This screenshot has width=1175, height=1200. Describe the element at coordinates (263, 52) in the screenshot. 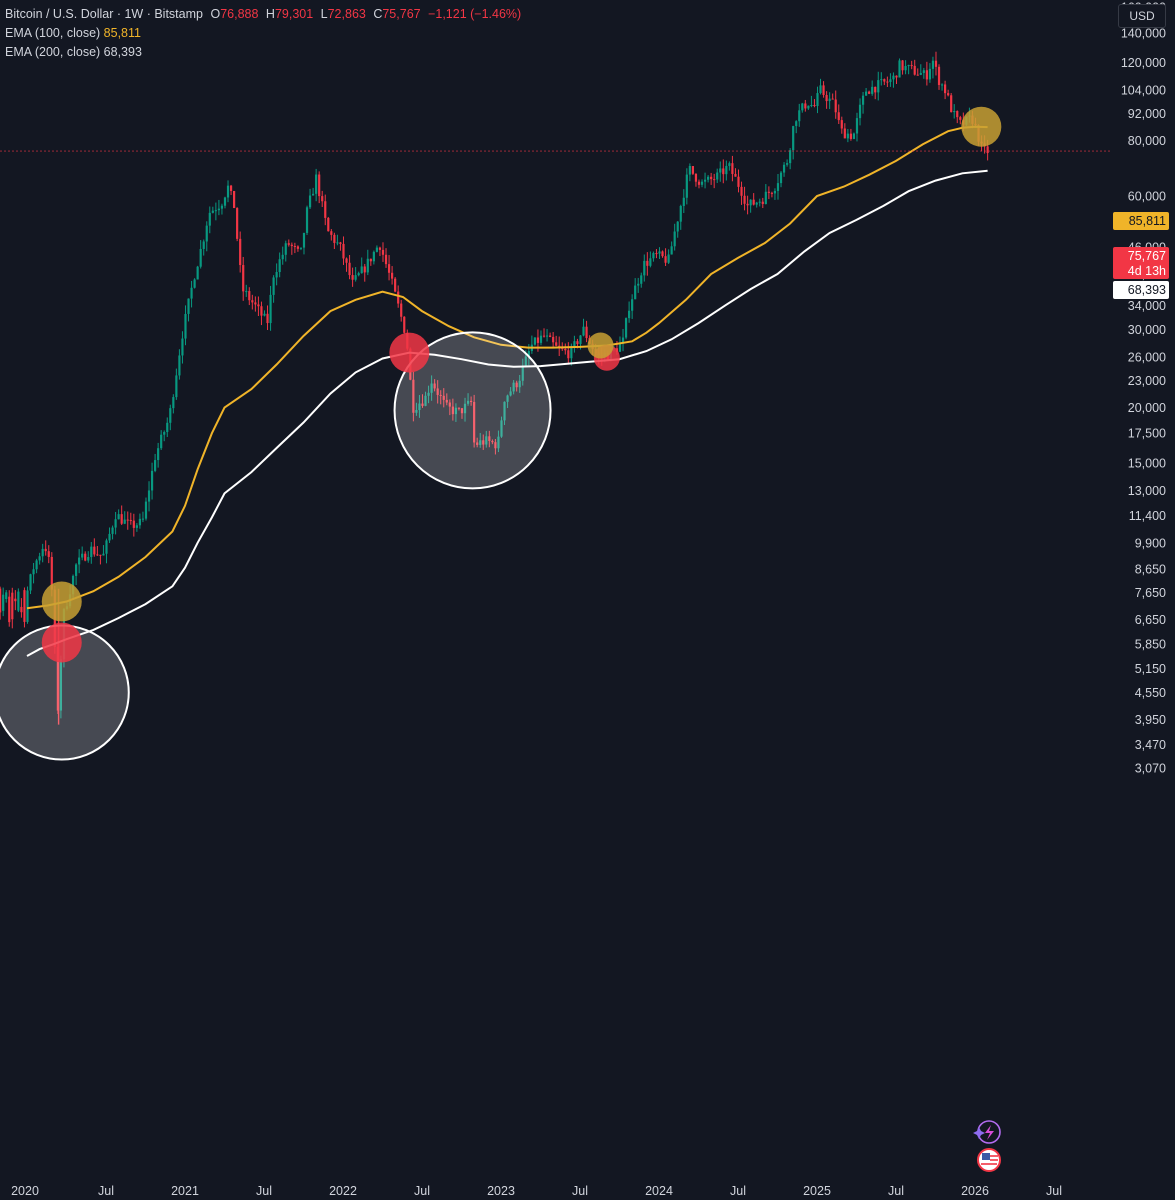

I see `ema200-legend-row: EMA (200, close) 68,393` at that location.